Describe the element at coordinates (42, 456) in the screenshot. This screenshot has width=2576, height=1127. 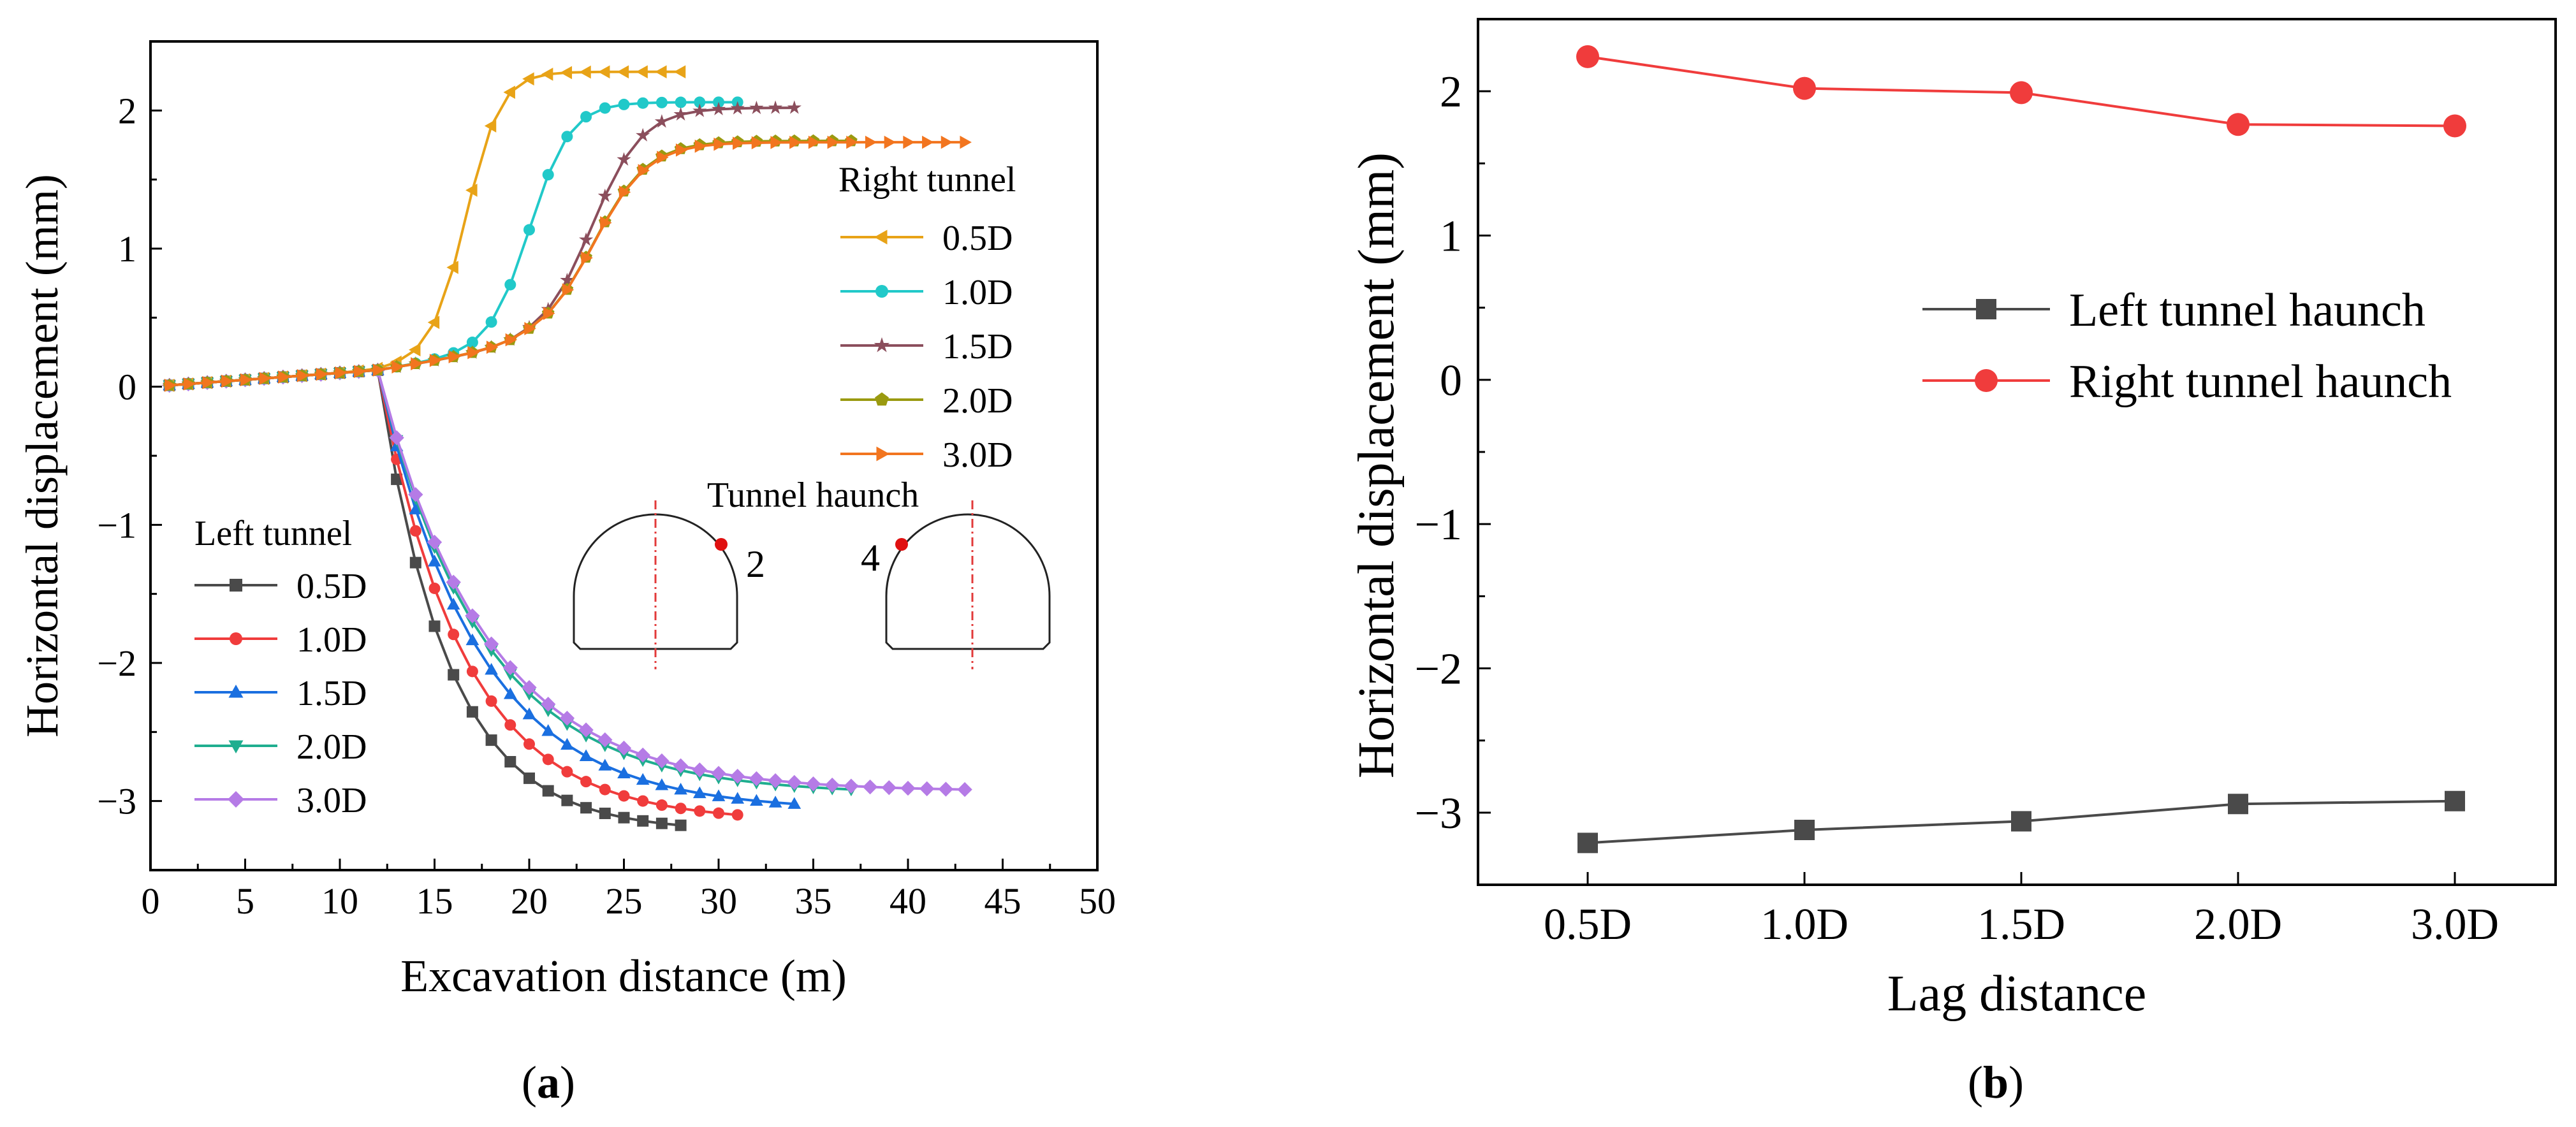
I see `panel-a-y-axis-label: Horizontal displacement (mm)` at that location.